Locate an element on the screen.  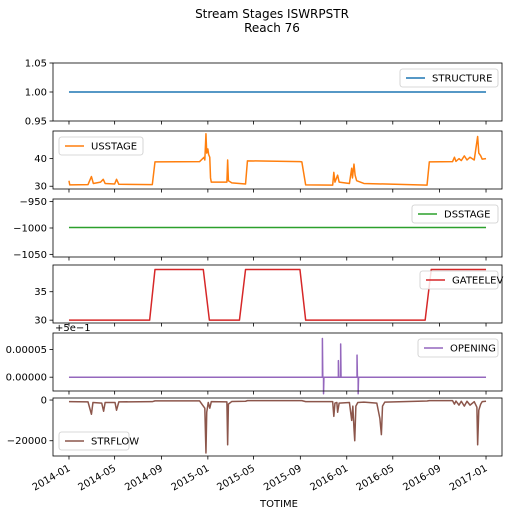
opening-legend: OPENING is located at coordinates (458, 348).